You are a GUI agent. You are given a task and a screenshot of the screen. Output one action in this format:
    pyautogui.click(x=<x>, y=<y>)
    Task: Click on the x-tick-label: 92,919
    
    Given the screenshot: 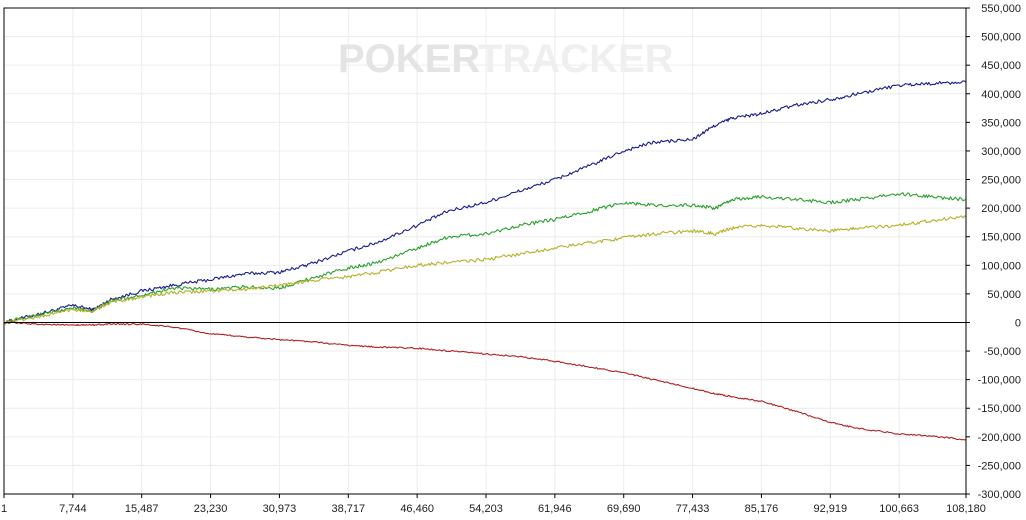 What is the action you would take?
    pyautogui.click(x=830, y=509)
    